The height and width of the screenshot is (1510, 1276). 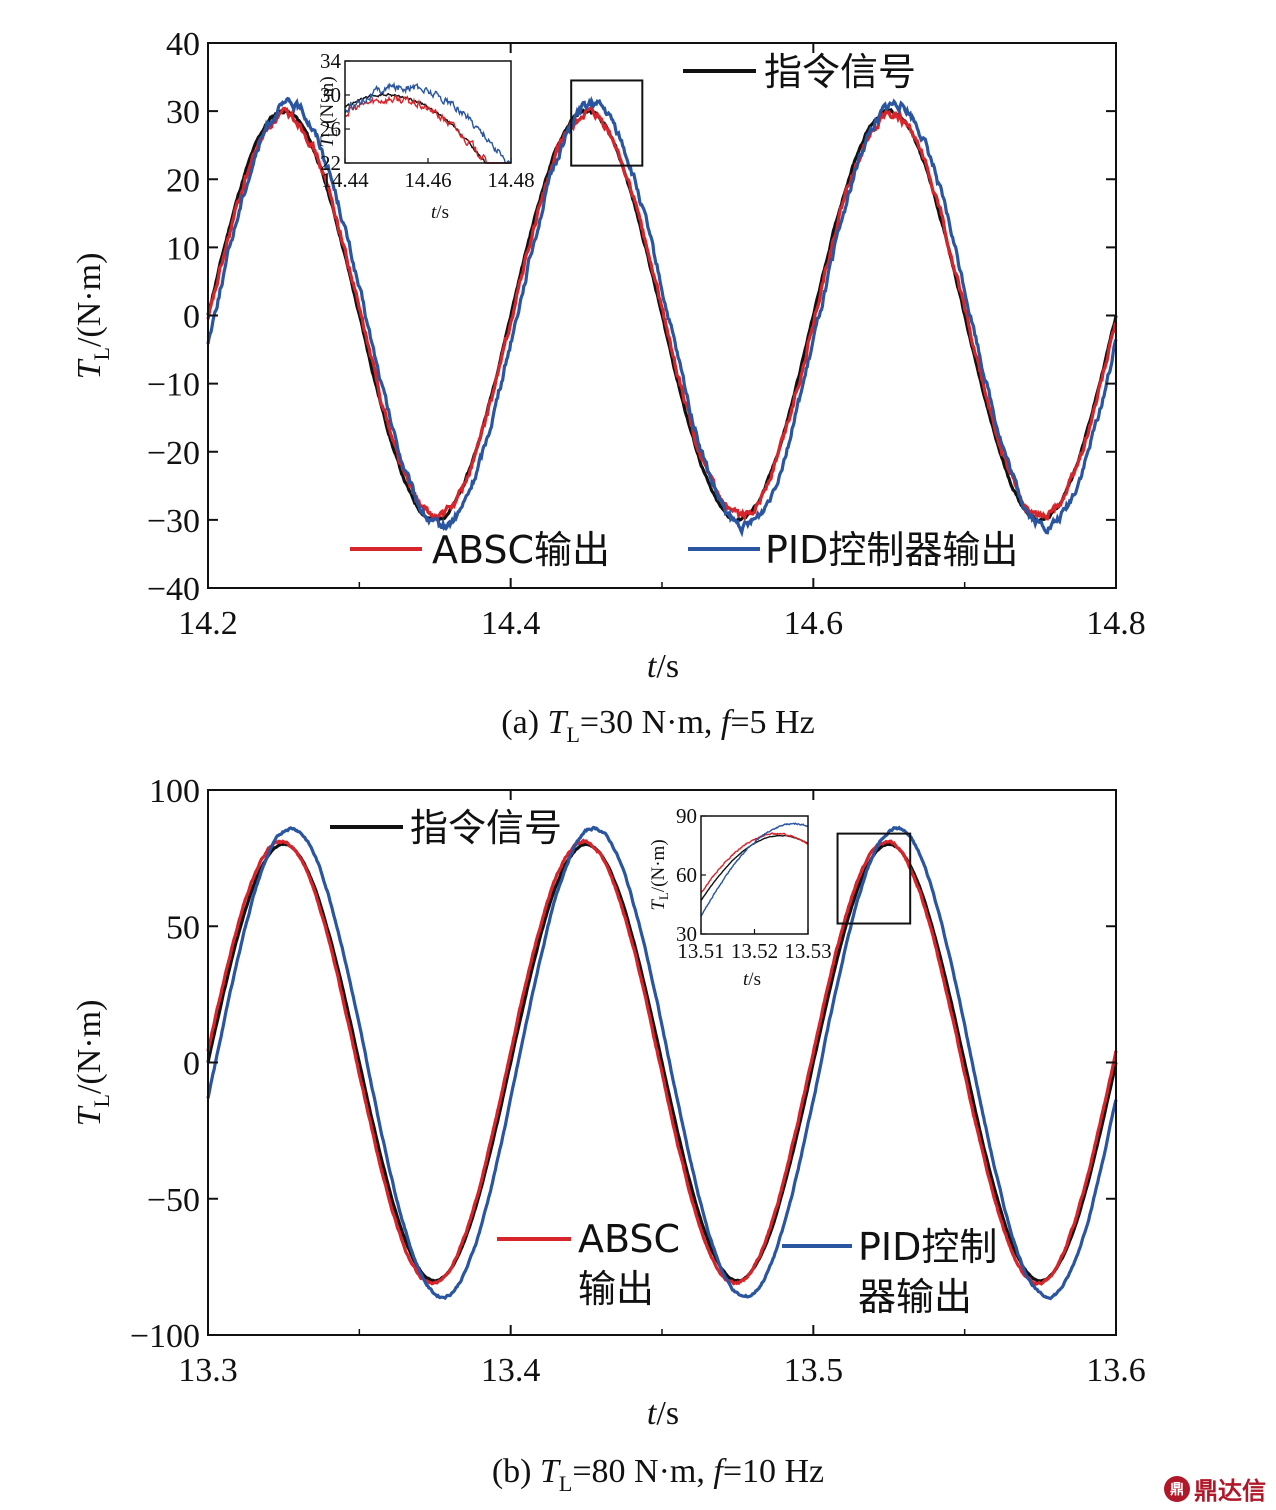 What do you see at coordinates (183, 927) in the screenshot?
I see `y-tick-label: 50` at bounding box center [183, 927].